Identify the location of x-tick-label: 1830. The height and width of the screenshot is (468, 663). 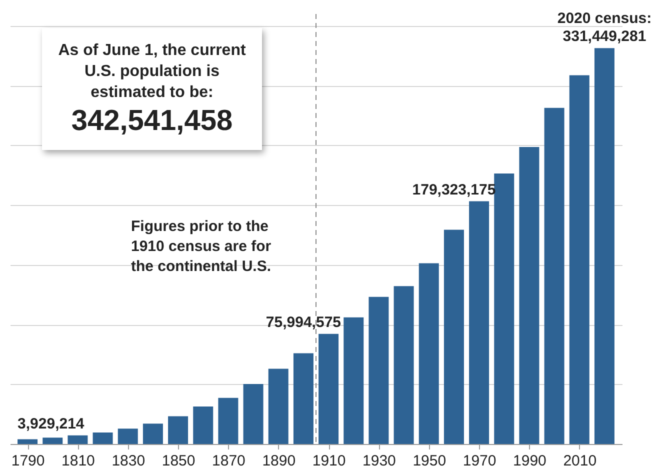
(129, 460).